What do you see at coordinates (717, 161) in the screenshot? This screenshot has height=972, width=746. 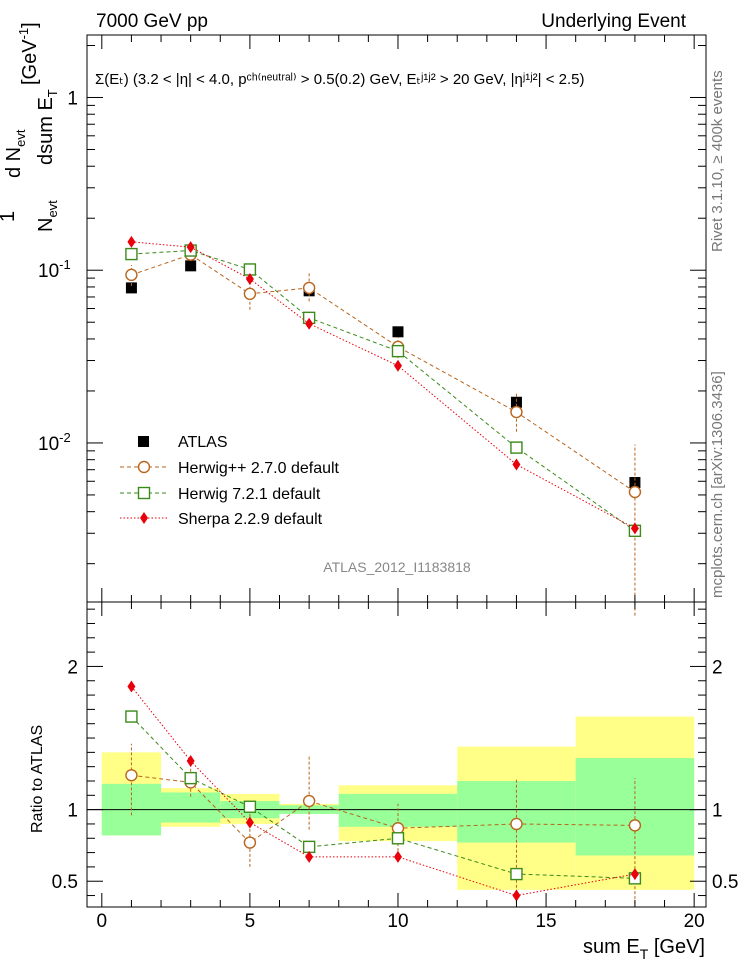 I see `rivet-version-label: Rivet 3.1.10, ≥ 400k events` at bounding box center [717, 161].